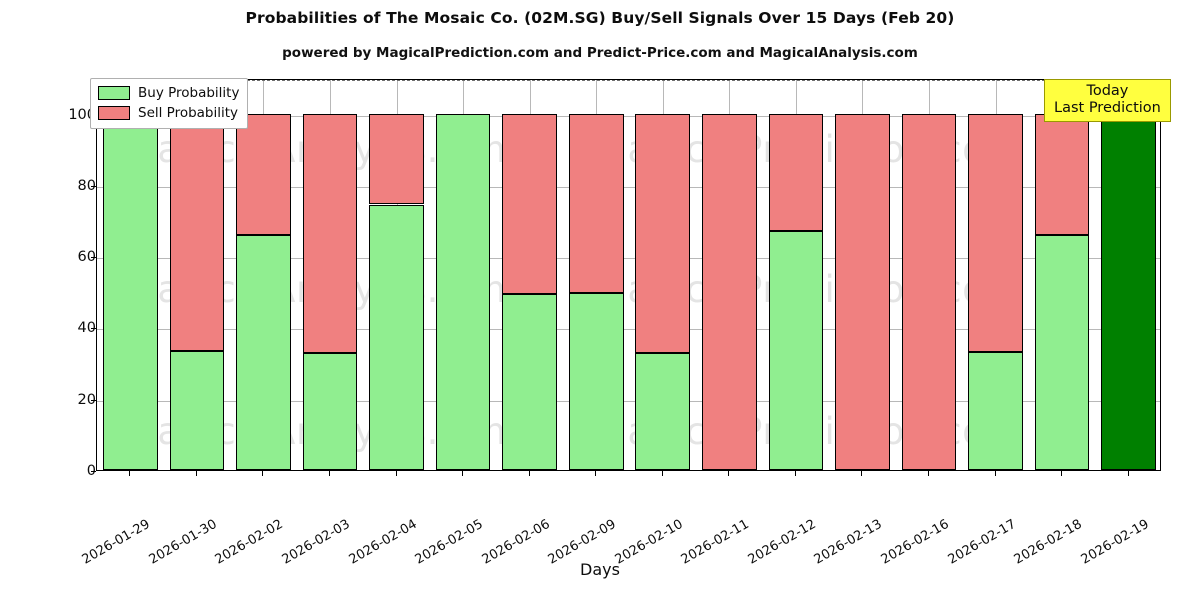  Describe the element at coordinates (628, 80) in the screenshot. I see `threshold-line` at that location.